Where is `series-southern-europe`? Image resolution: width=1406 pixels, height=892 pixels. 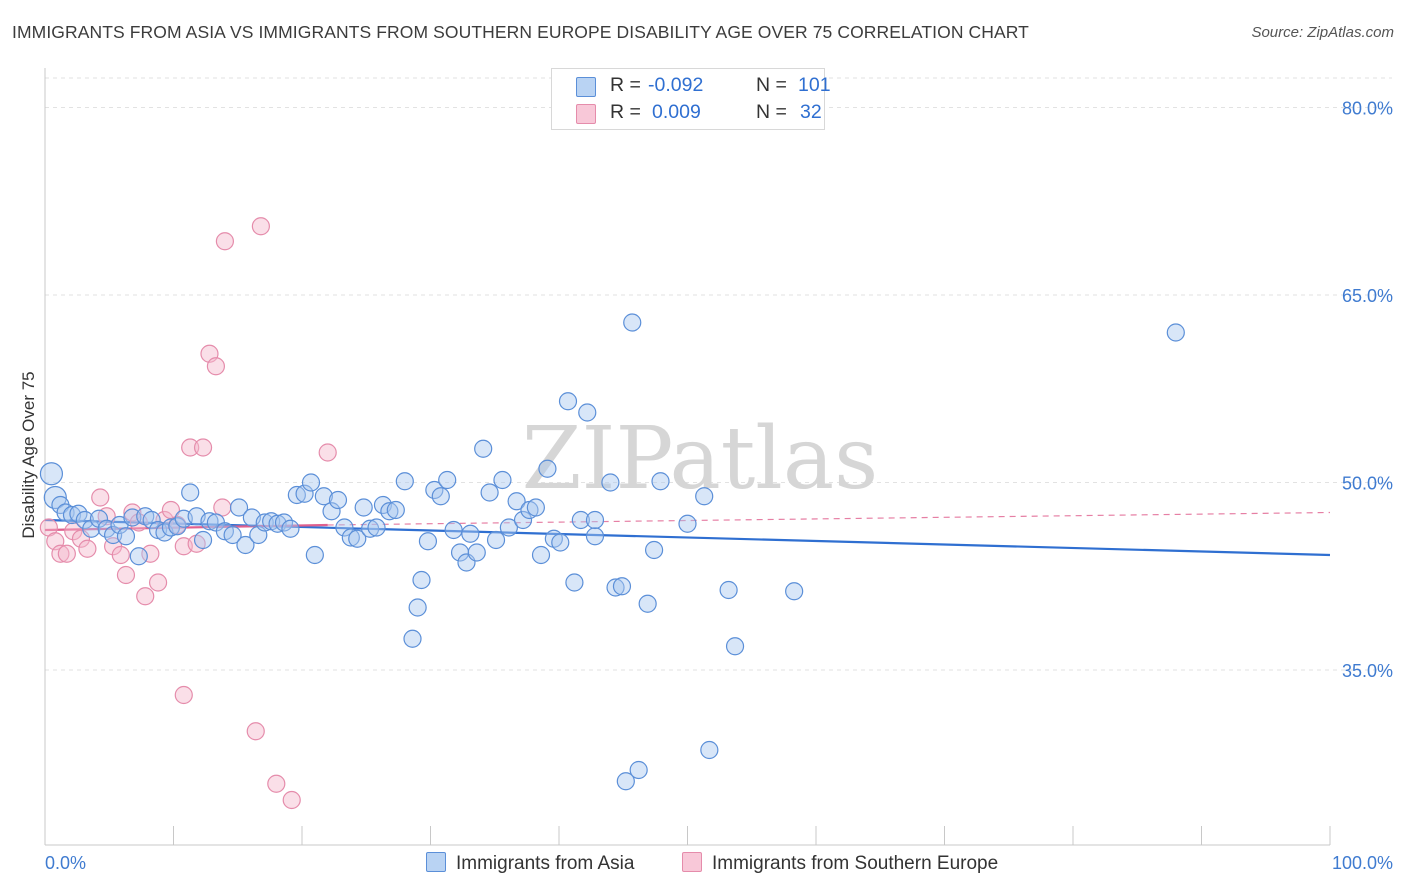
series-southern-europe is located at coordinates (188, 513).